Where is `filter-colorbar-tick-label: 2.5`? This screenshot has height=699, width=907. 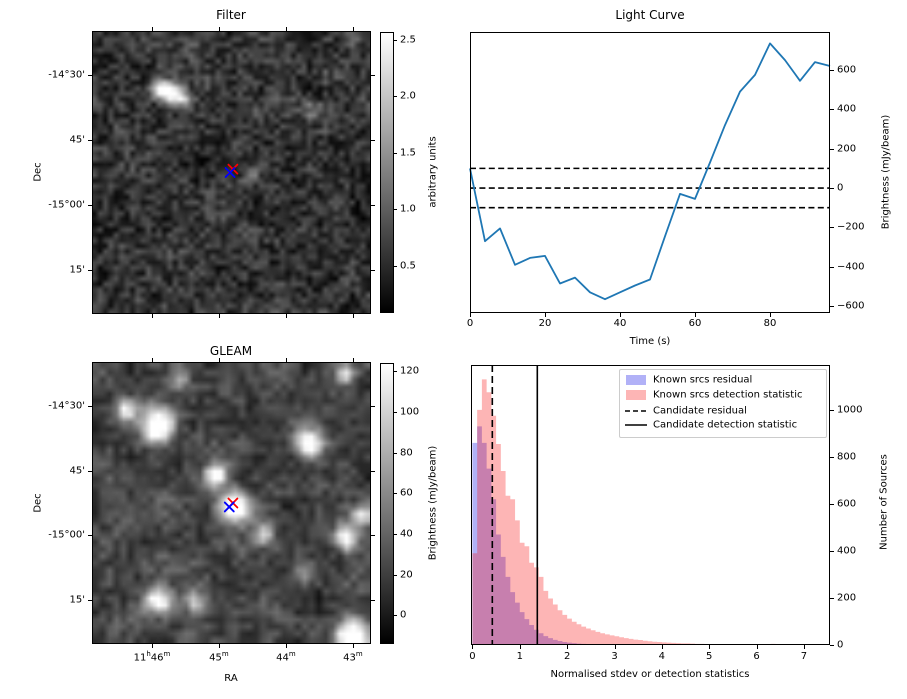 filter-colorbar-tick-label: 2.5 is located at coordinates (408, 40).